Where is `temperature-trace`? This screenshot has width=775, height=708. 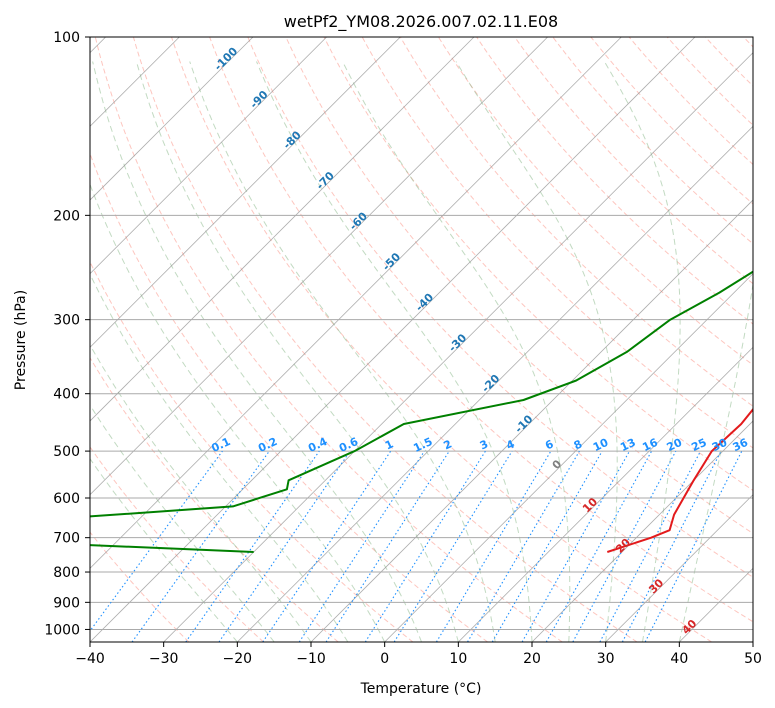
temperature-trace is located at coordinates (679, 480).